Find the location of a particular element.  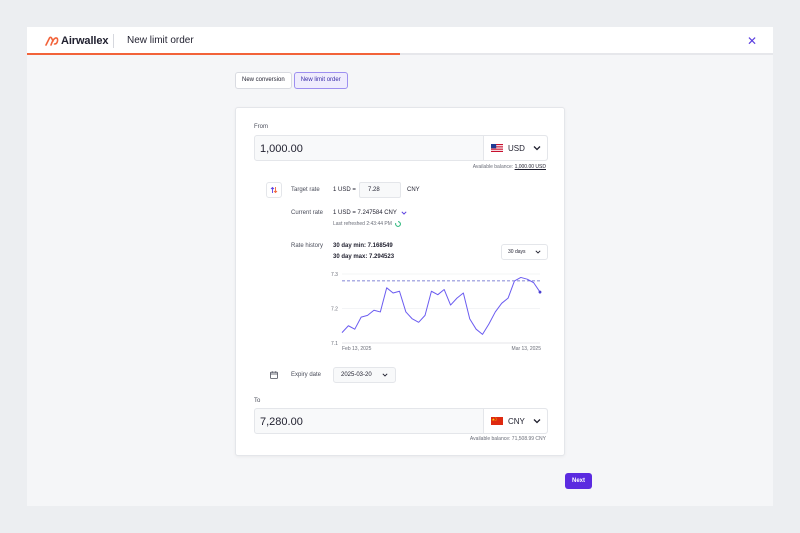

from-label: From is located at coordinates (261, 127).